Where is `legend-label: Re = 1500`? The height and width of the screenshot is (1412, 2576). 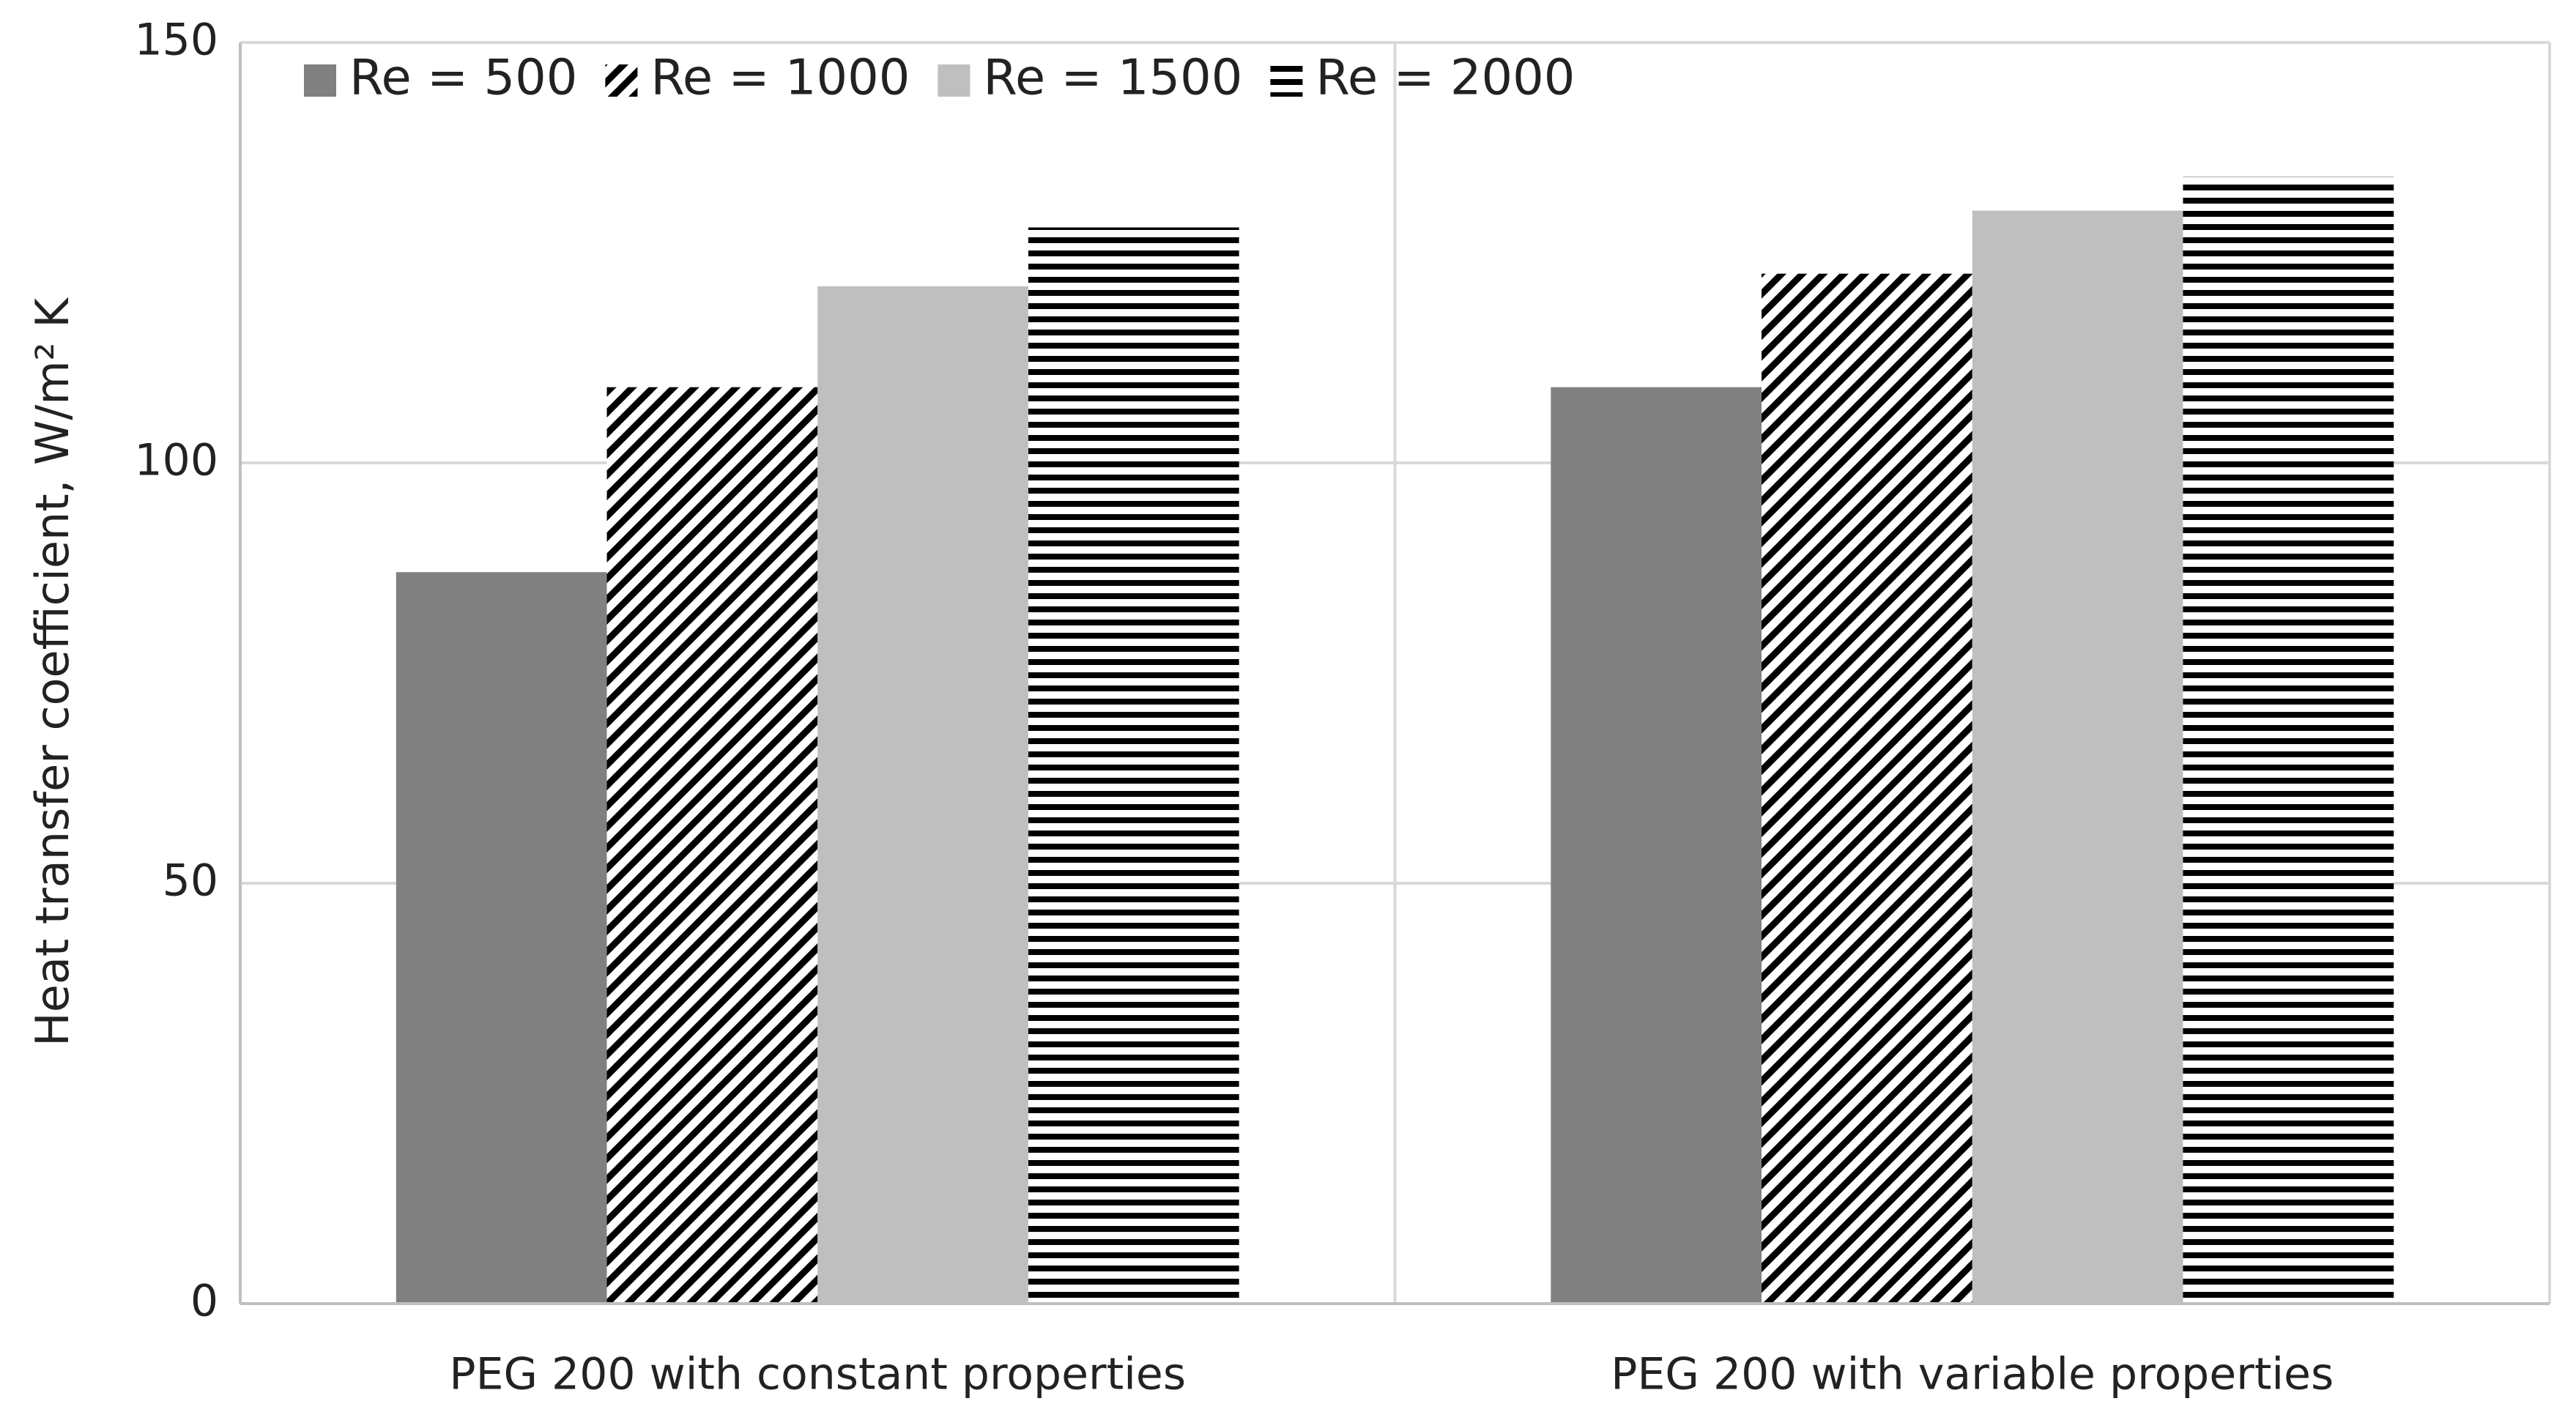 legend-label: Re = 1500 is located at coordinates (1112, 77).